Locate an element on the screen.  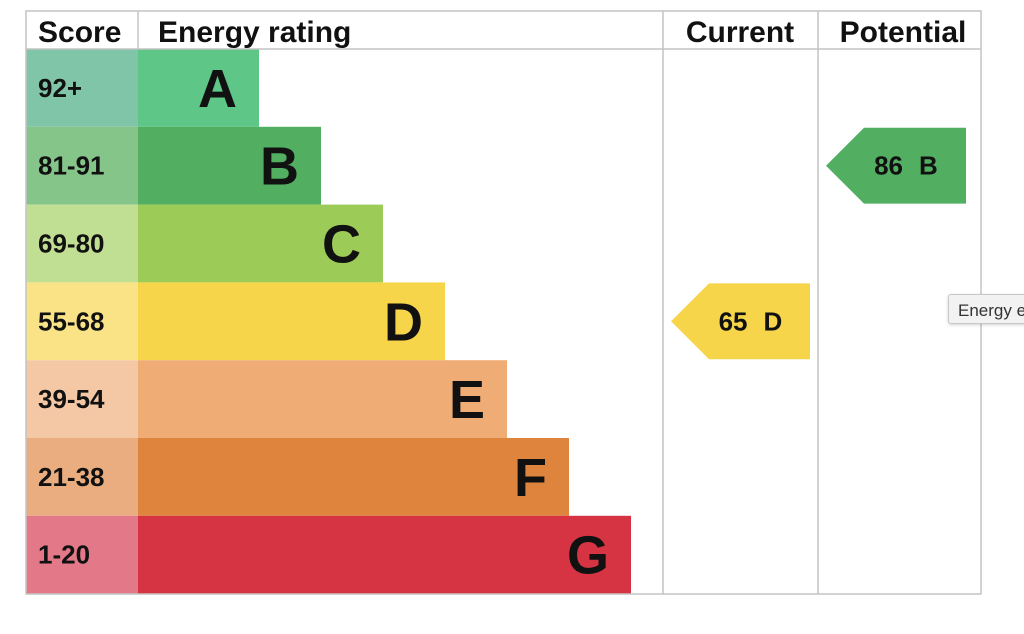
potential-rating-letter: B is located at coordinates (928, 166).